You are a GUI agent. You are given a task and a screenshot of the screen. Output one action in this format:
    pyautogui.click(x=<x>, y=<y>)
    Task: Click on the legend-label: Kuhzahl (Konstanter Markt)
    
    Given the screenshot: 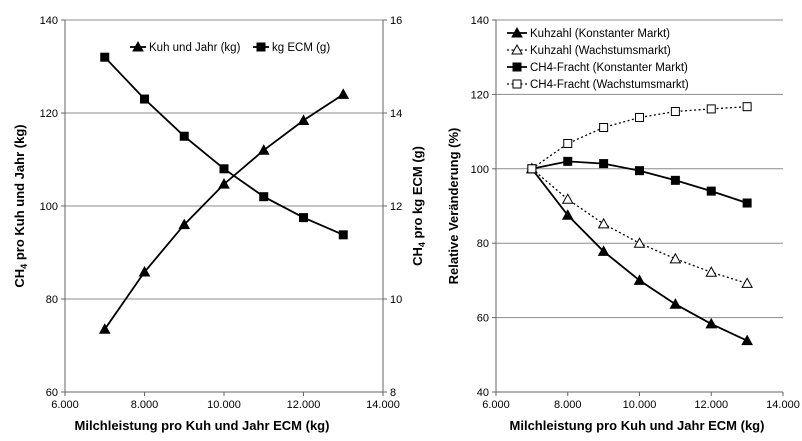 What is the action you would take?
    pyautogui.click(x=600, y=34)
    